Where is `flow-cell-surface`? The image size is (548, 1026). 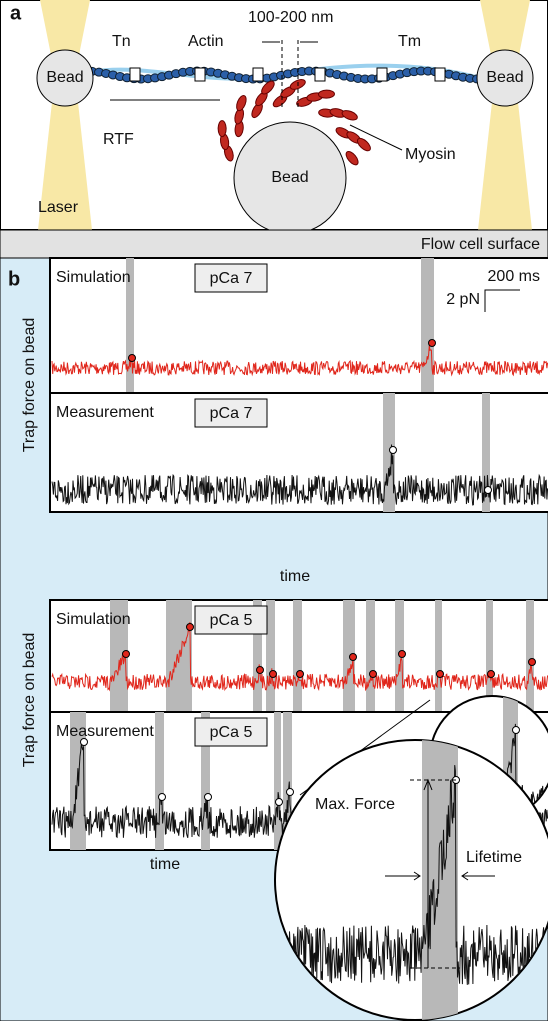
flow-cell-surface is located at coordinates (274, 244).